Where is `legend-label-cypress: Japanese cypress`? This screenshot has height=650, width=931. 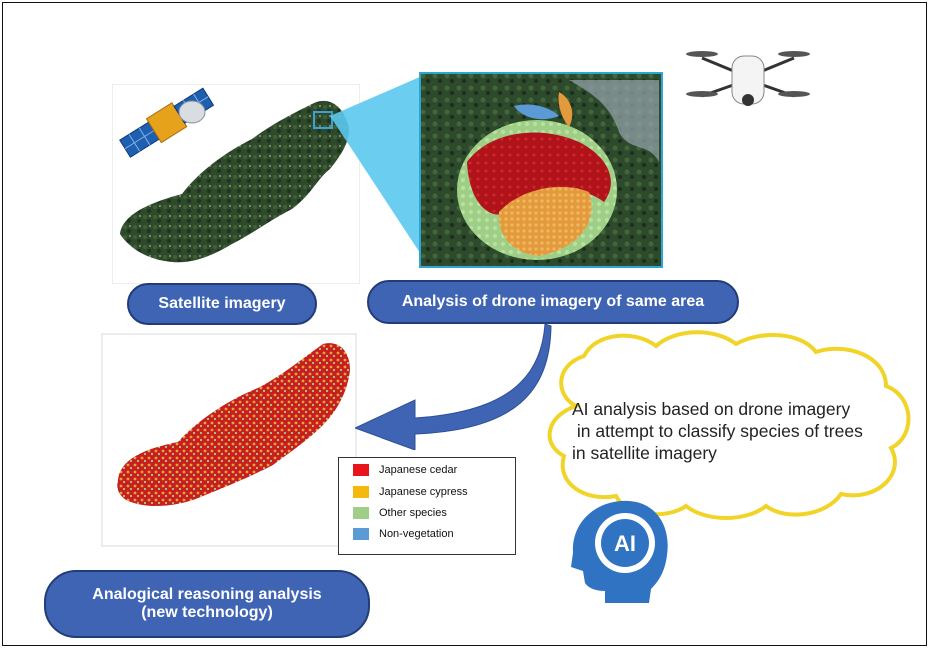
legend-label-cypress: Japanese cypress is located at coordinates (423, 492).